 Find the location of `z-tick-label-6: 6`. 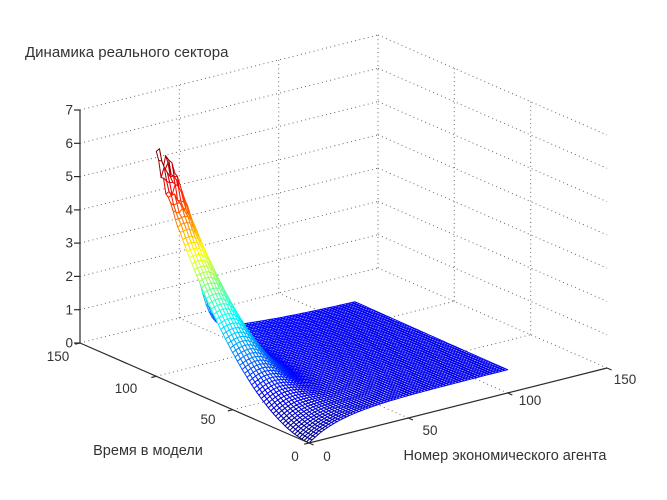

z-tick-label-6: 6 is located at coordinates (69, 143).